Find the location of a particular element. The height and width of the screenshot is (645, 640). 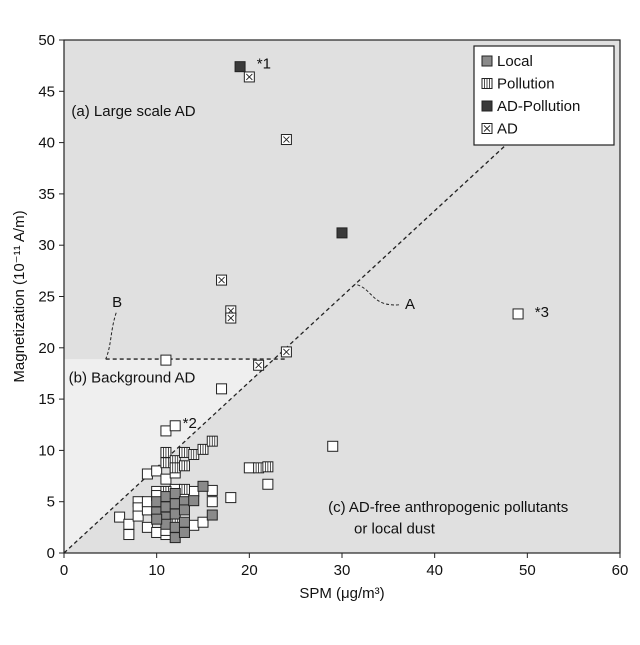

y-tick-label: 10 is located at coordinates (46, 450).